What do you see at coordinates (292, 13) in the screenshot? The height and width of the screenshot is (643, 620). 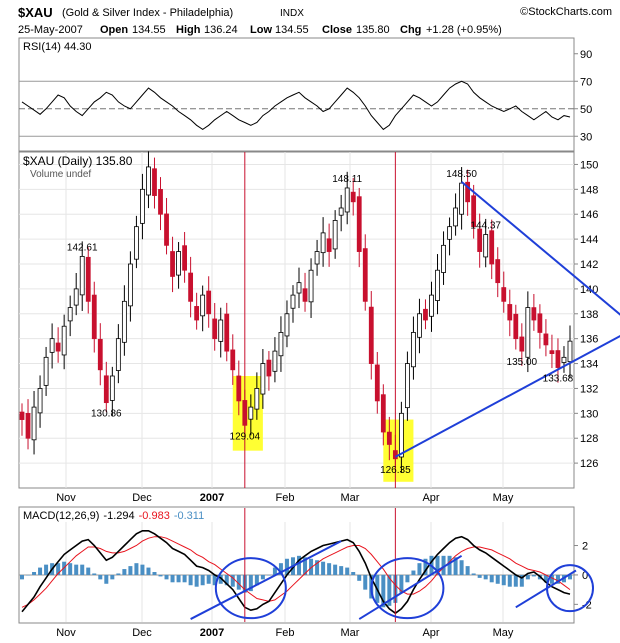 I see `exchange: INDX` at bounding box center [292, 13].